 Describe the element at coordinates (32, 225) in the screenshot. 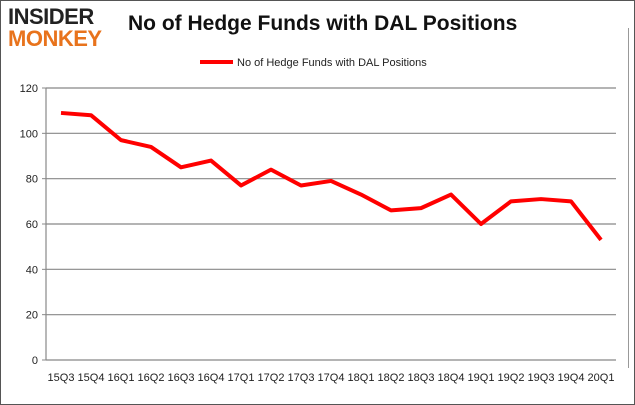

I see `y-tick-label: 60` at that location.